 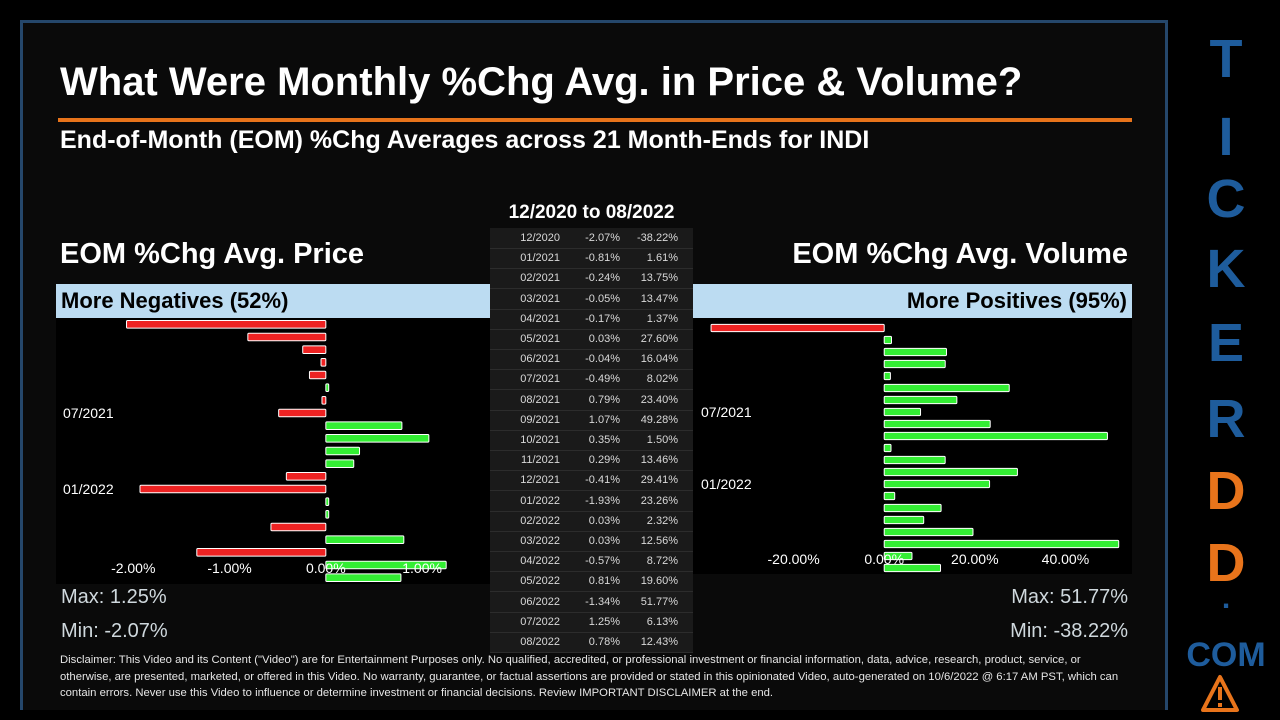 I want to click on table-cell-date: 11/2021, so click(x=540, y=460).